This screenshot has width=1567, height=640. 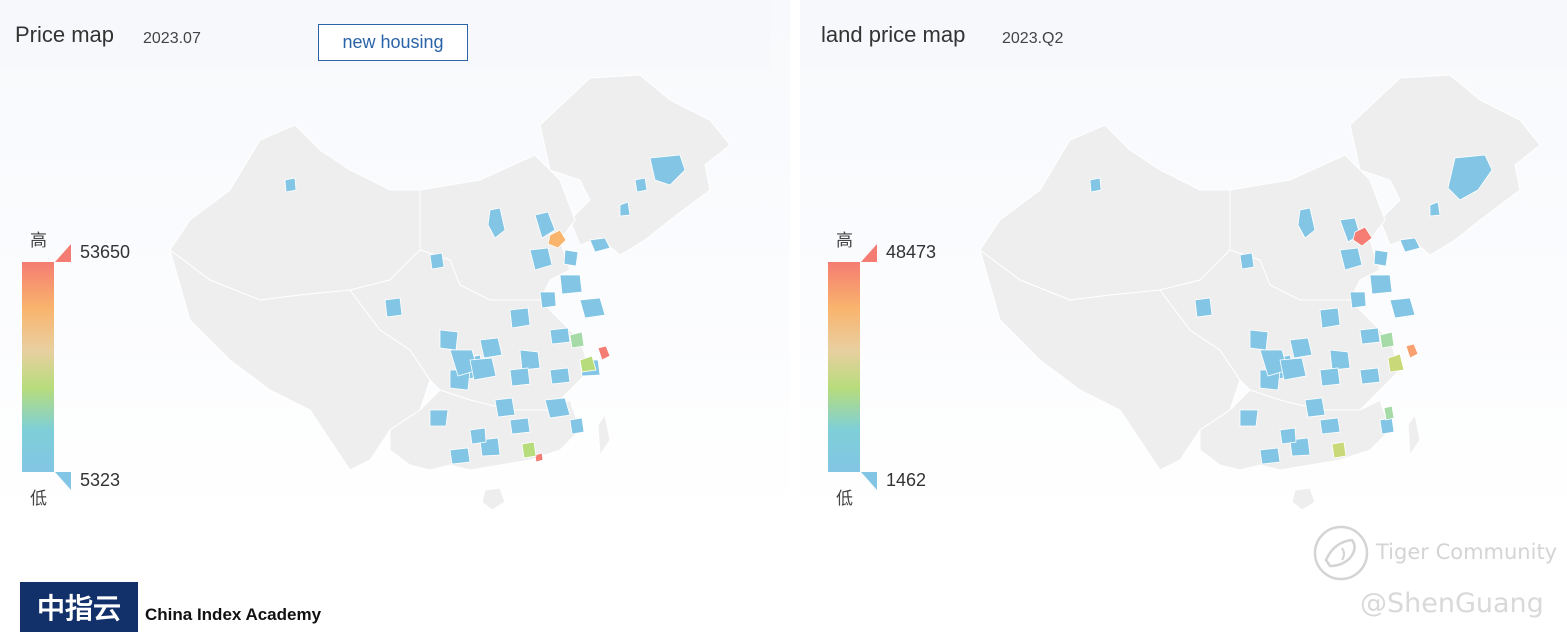 What do you see at coordinates (906, 480) in the screenshot?
I see `legend-min-value: 1462` at bounding box center [906, 480].